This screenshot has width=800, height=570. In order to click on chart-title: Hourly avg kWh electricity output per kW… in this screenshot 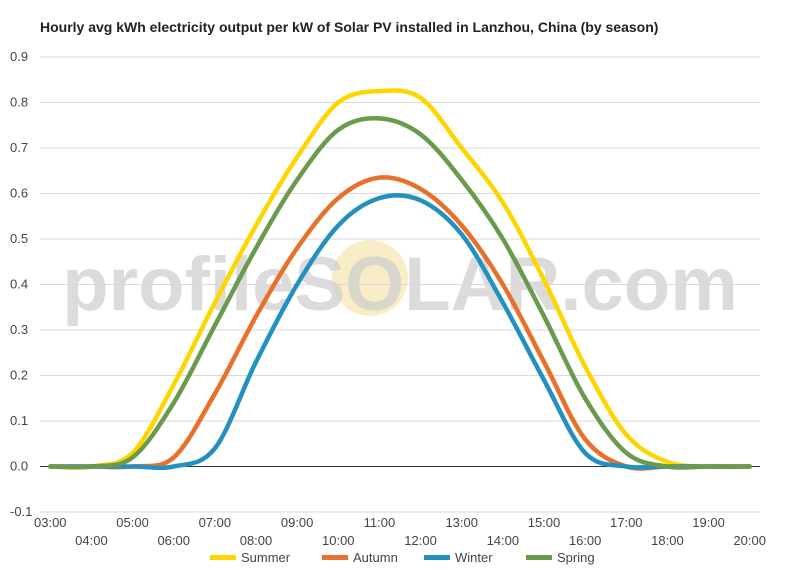, I will do `click(349, 27)`.